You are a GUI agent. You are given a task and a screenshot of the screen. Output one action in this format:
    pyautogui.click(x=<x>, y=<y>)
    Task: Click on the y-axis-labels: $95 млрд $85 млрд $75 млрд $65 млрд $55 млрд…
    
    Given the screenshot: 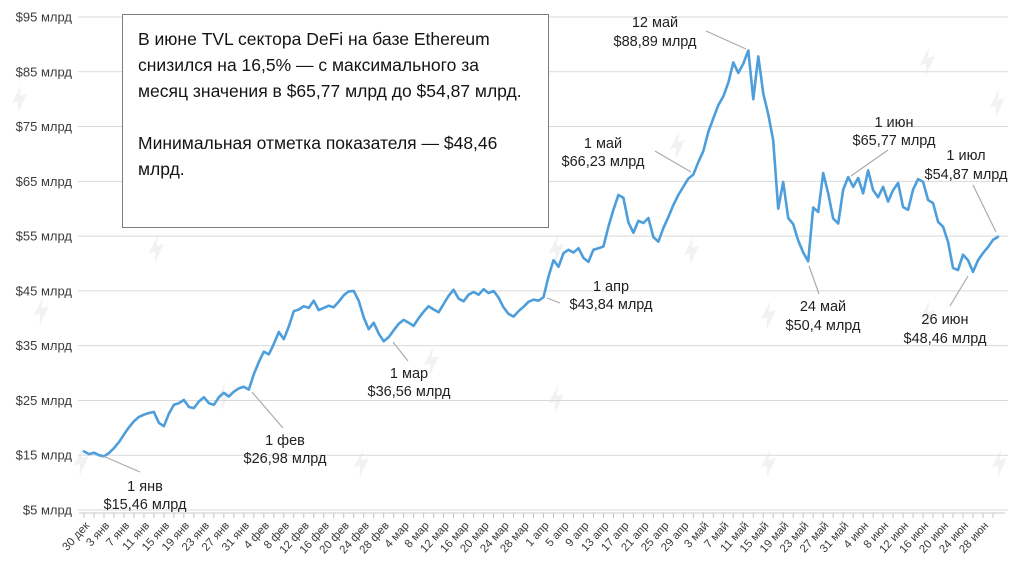 What is the action you would take?
    pyautogui.click(x=44, y=264)
    